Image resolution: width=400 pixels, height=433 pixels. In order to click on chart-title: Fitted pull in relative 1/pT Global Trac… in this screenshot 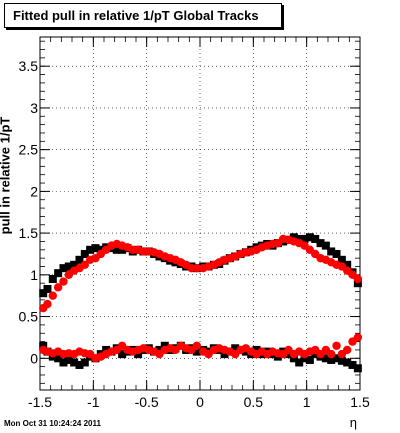, I will do `click(143, 15)`.